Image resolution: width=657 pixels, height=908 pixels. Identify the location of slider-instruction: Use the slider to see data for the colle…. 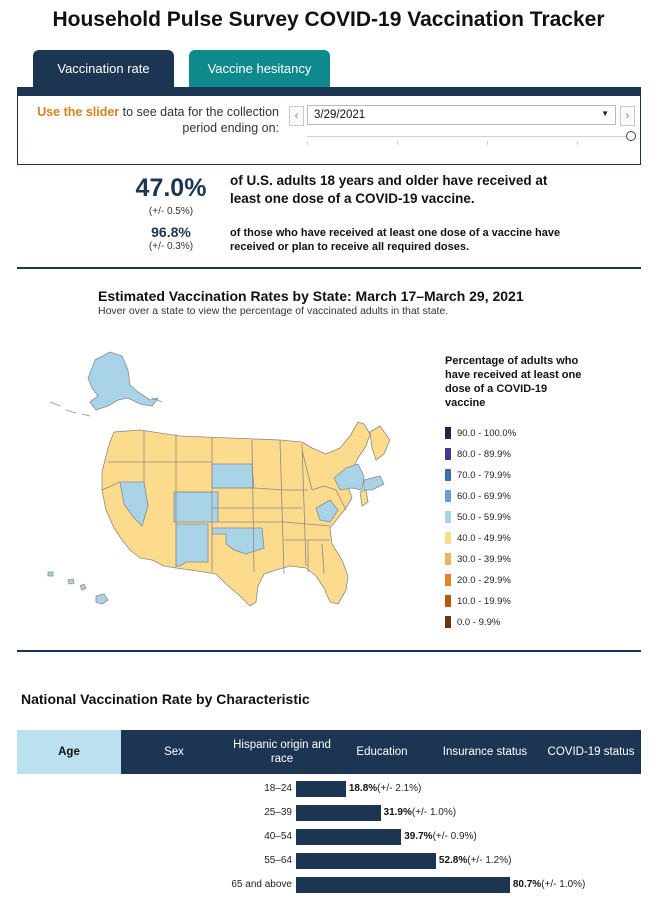
(151, 120).